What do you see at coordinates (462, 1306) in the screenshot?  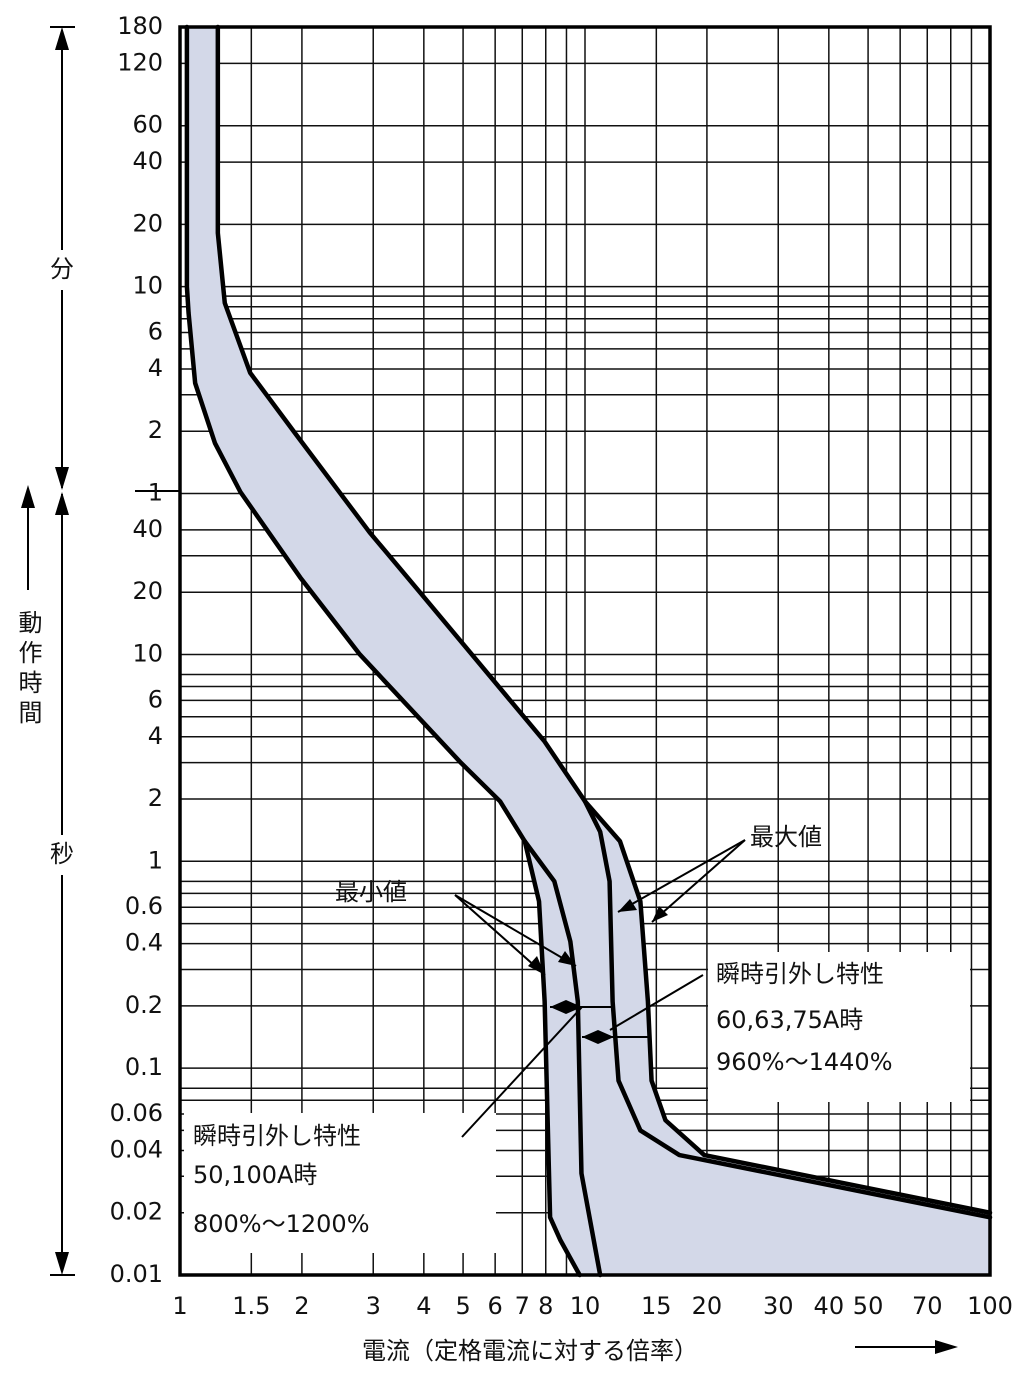 I see `x-tick-label: 5` at bounding box center [462, 1306].